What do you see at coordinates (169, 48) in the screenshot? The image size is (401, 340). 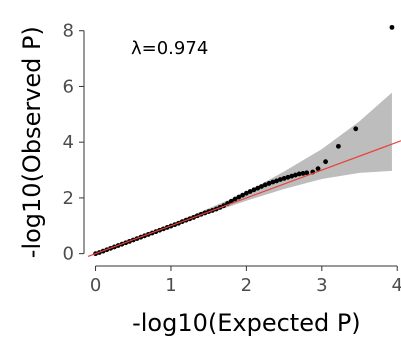 I see `lambda-annotation: λ=0.974` at bounding box center [169, 48].